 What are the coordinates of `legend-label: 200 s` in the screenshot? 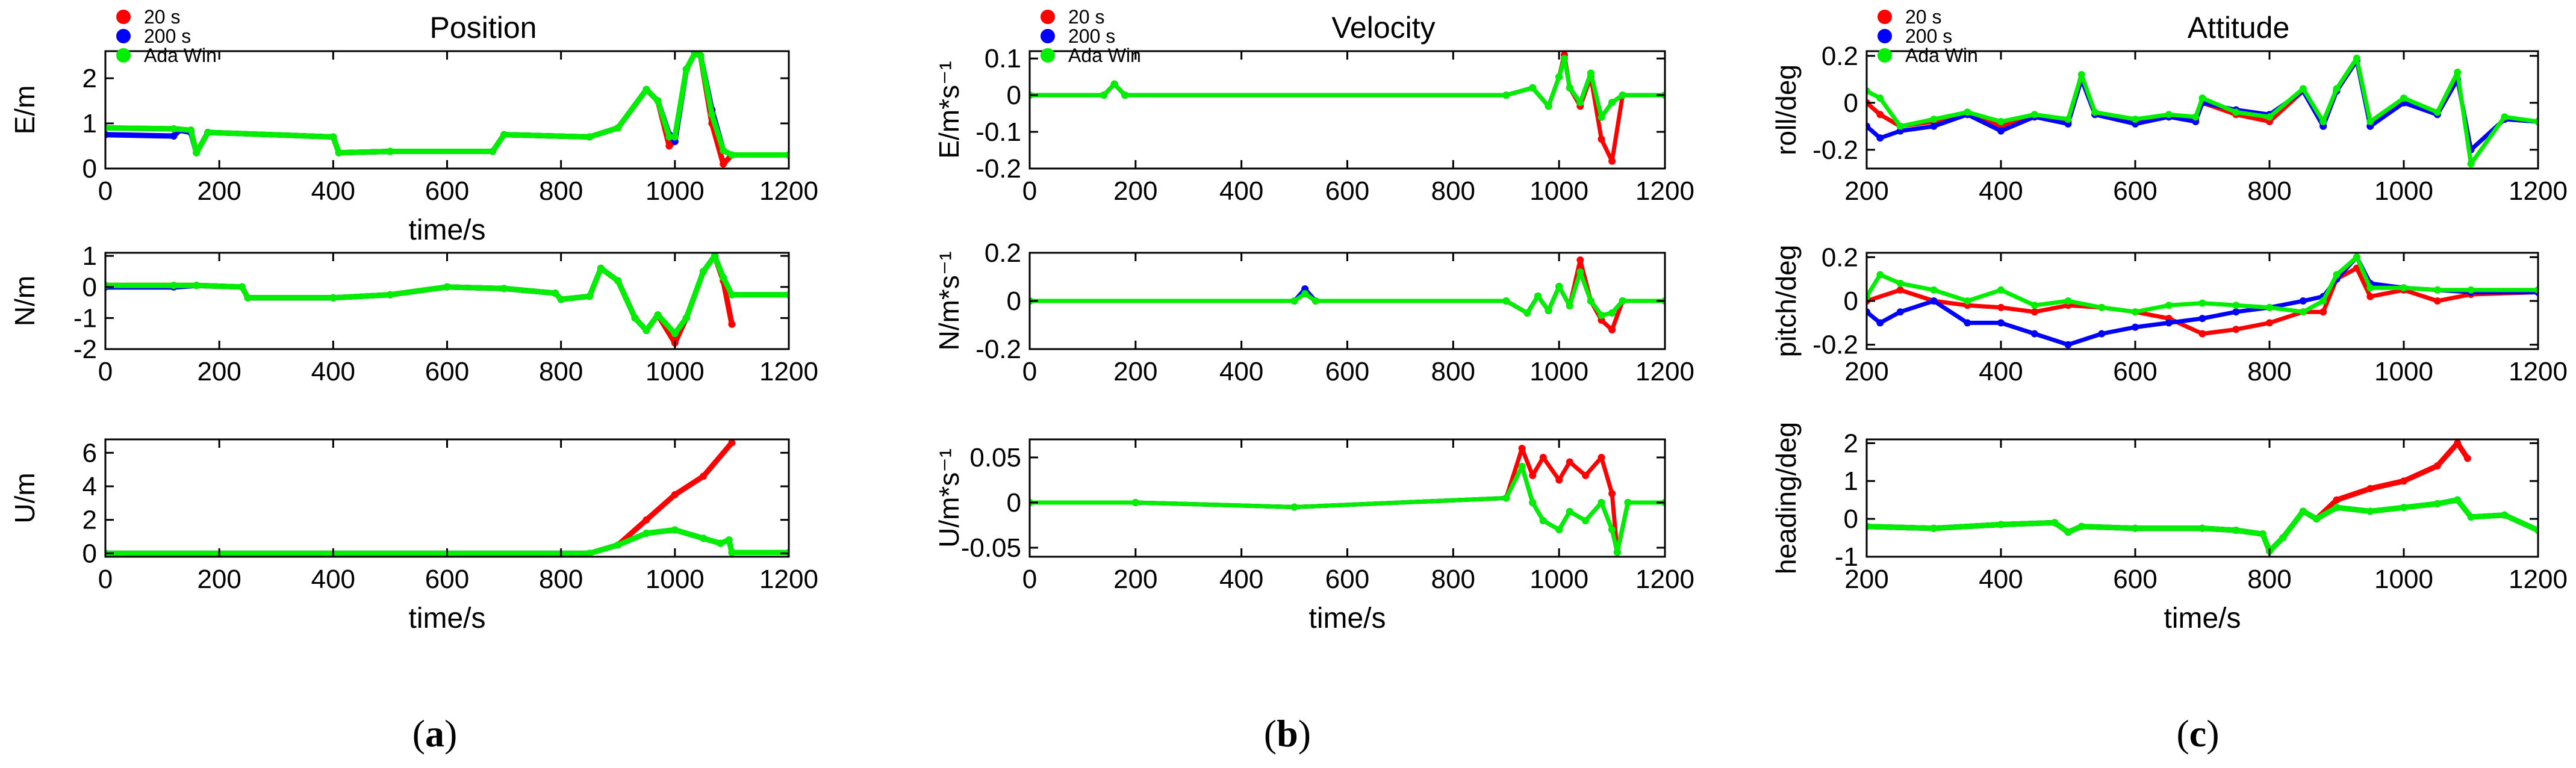 It's located at (1091, 36).